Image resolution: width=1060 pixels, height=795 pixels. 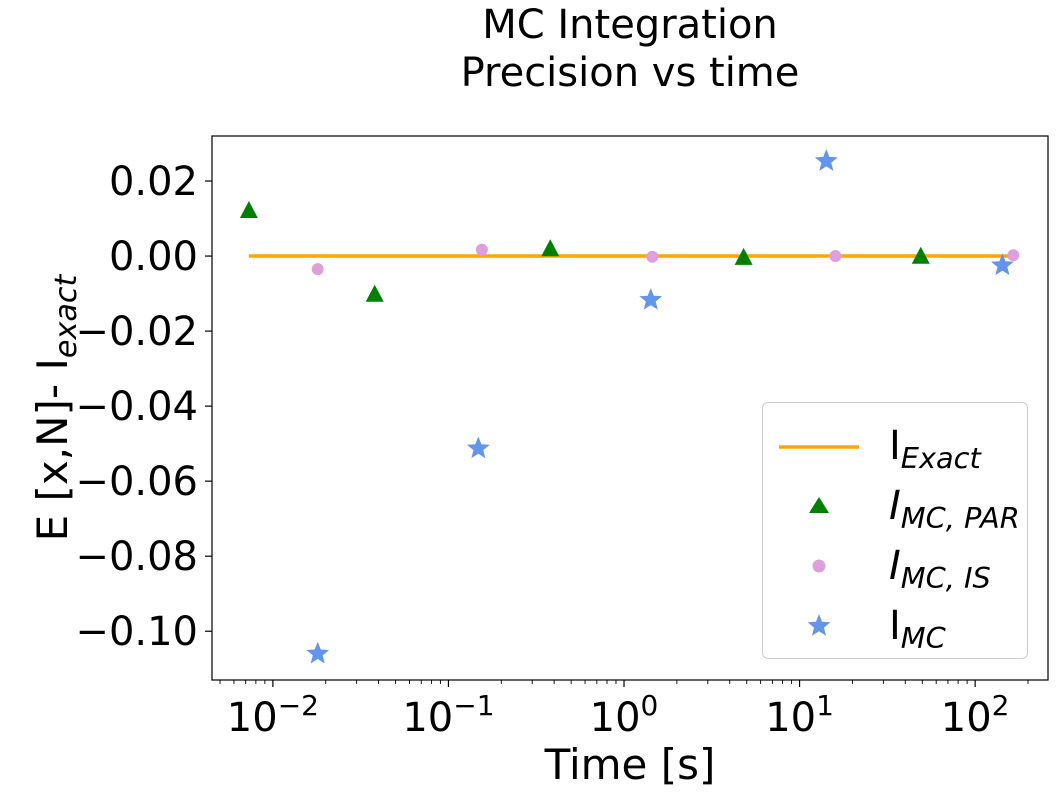 What do you see at coordinates (630, 73) in the screenshot?
I see `chart-title-line-2: Precision vs time` at bounding box center [630, 73].